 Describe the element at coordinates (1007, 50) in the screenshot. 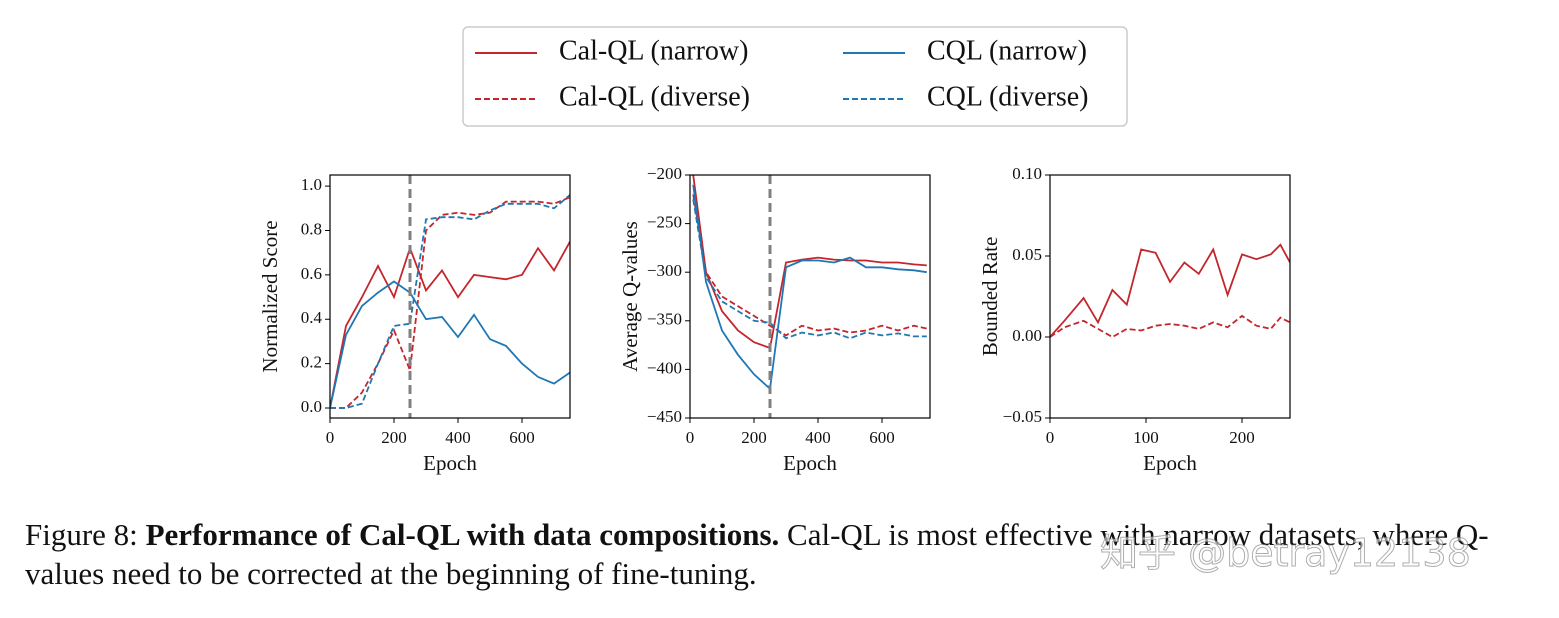

I see `legend-label: CQL (narrow)` at that location.